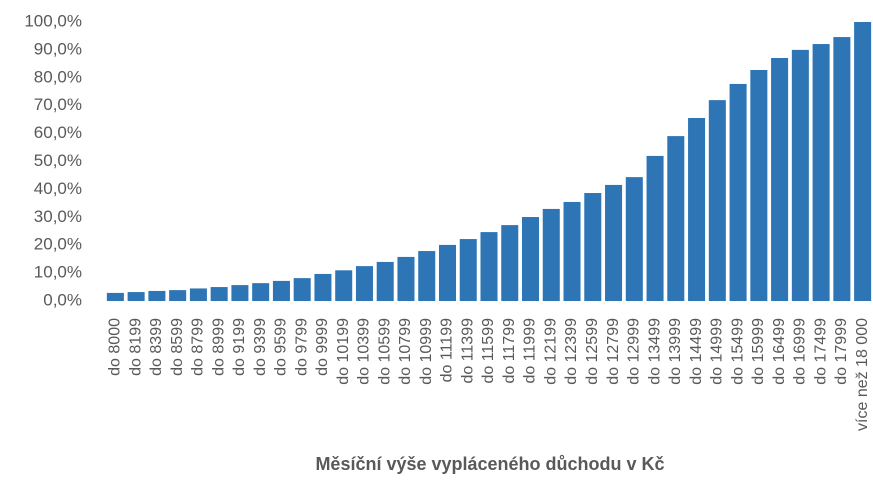  I want to click on x-tick-label: do 8000, so click(115, 347).